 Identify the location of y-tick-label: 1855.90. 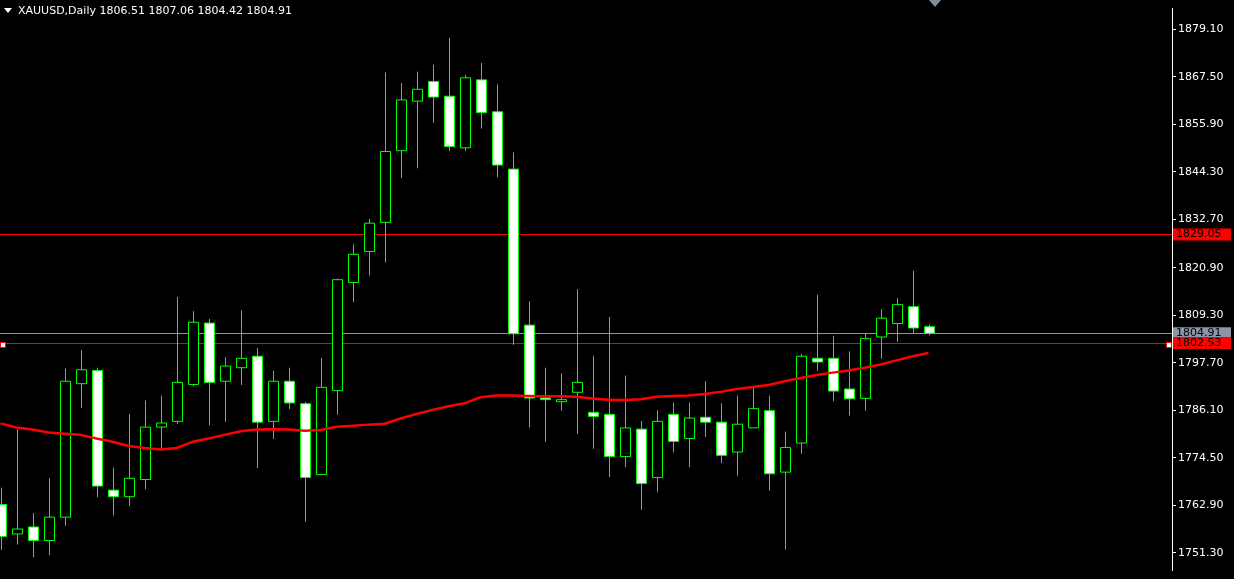
(1201, 124).